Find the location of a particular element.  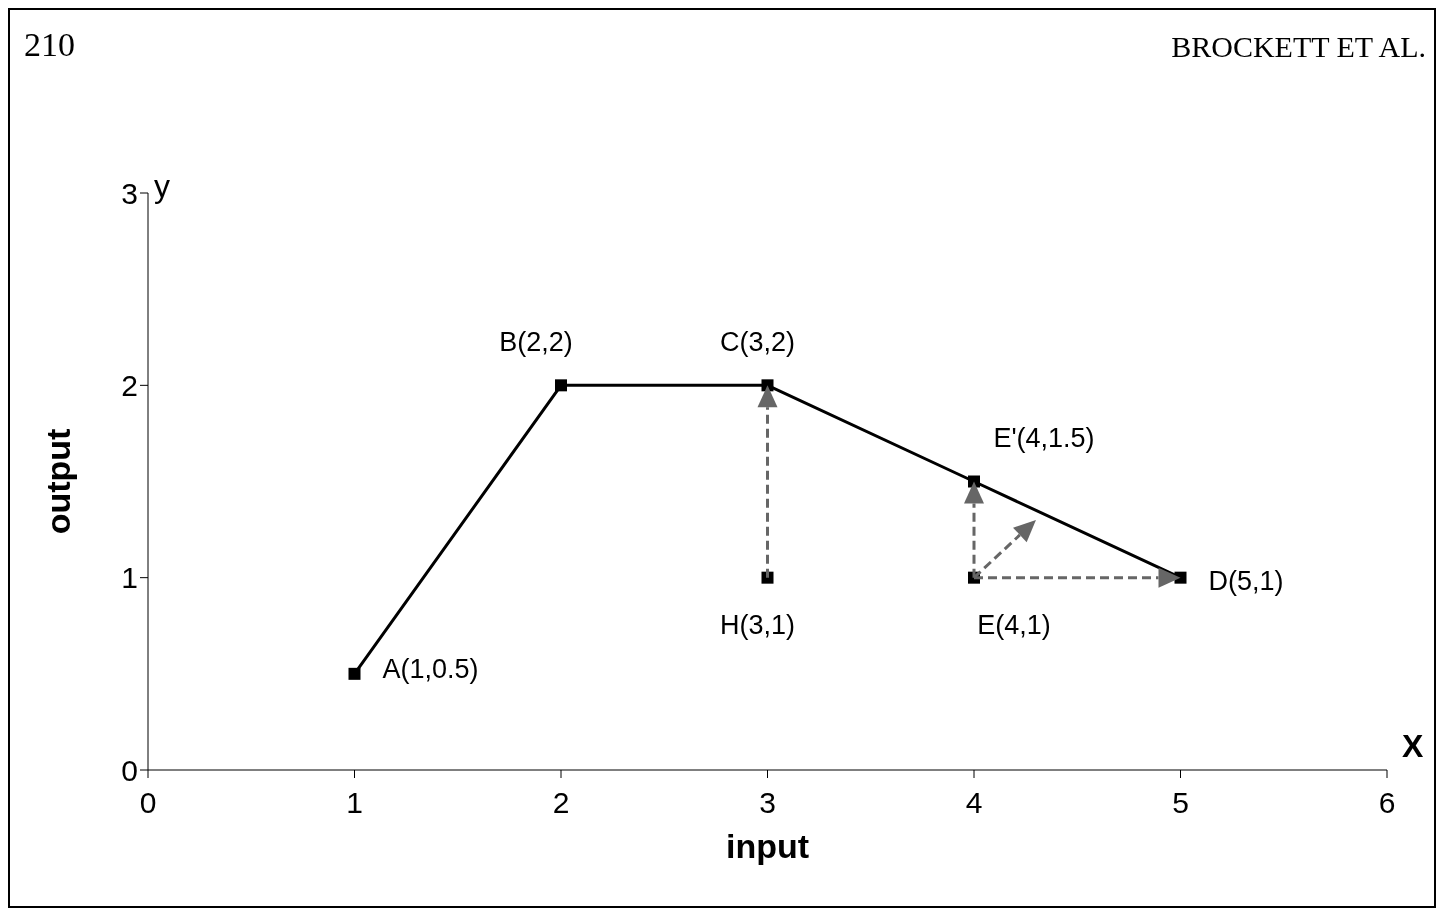

annotation: E(4,1) is located at coordinates (1014, 624).